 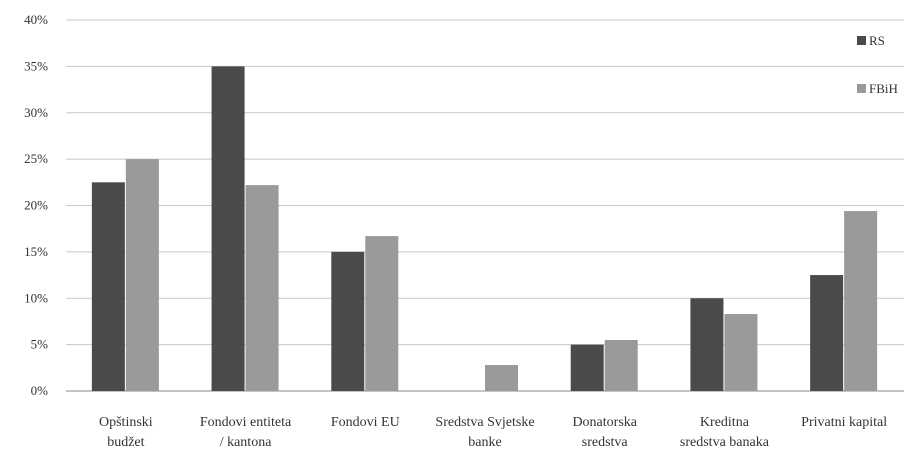 I want to click on x-category-label: Fondovi entiteta, so click(x=246, y=422).